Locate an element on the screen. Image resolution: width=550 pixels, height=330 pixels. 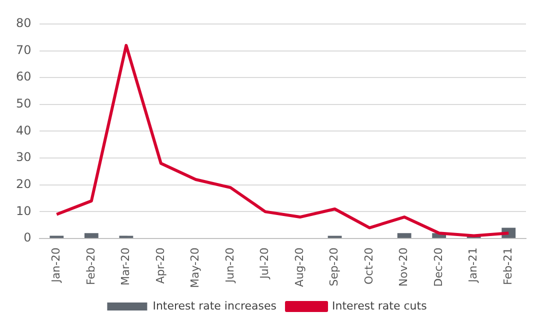
y-tick-label: 10 is located at coordinates (24, 211).